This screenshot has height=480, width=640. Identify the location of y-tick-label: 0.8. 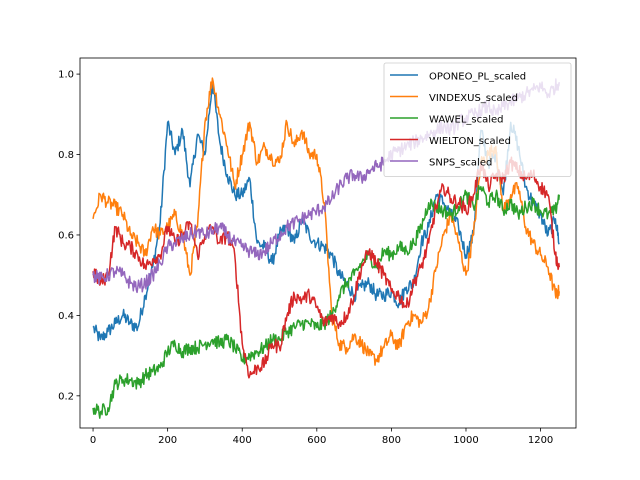
(66, 155).